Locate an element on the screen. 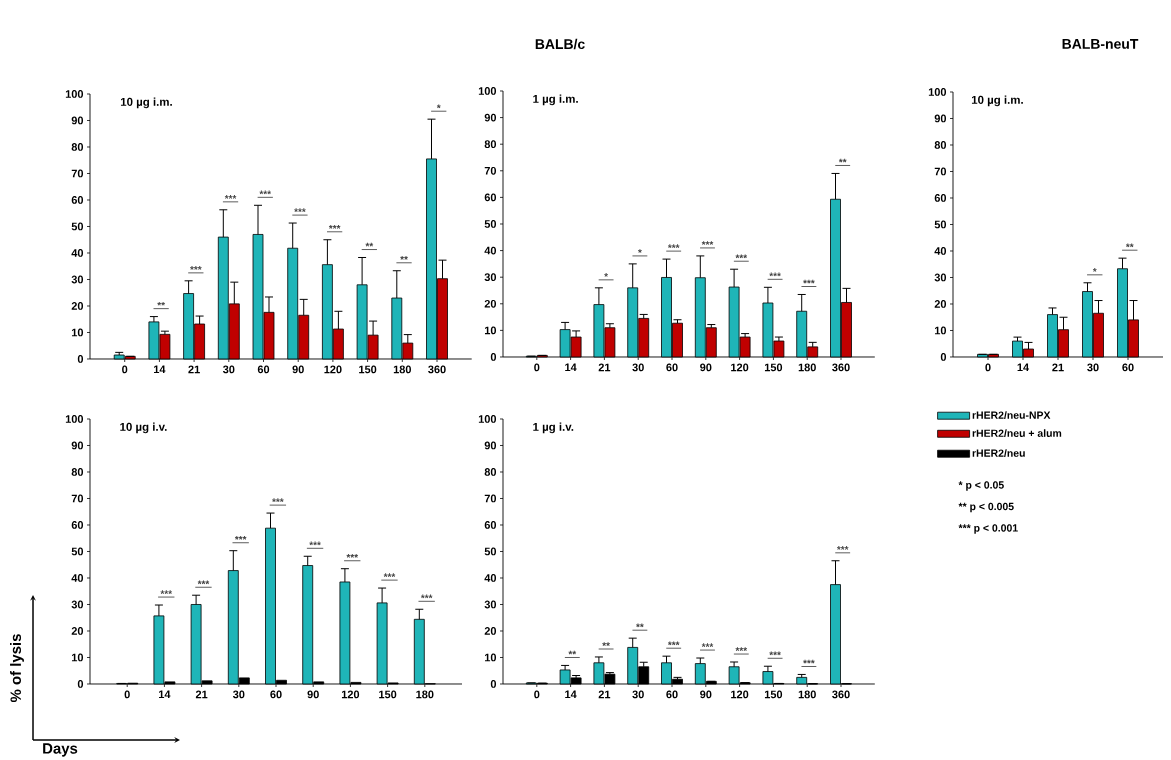 The height and width of the screenshot is (760, 1171). legend-label: rHER2/neu-NPX is located at coordinates (1011, 415).